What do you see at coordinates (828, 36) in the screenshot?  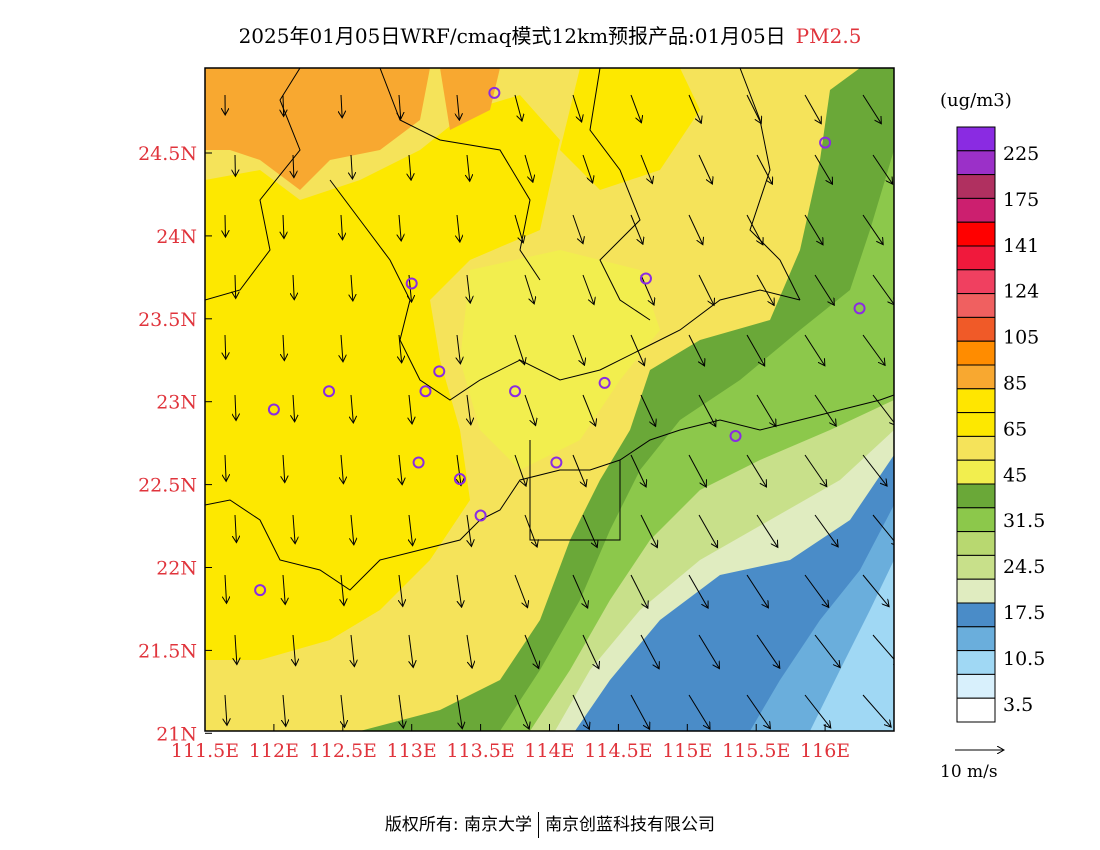 I see `pollutant-label: PM2.5` at bounding box center [828, 36].